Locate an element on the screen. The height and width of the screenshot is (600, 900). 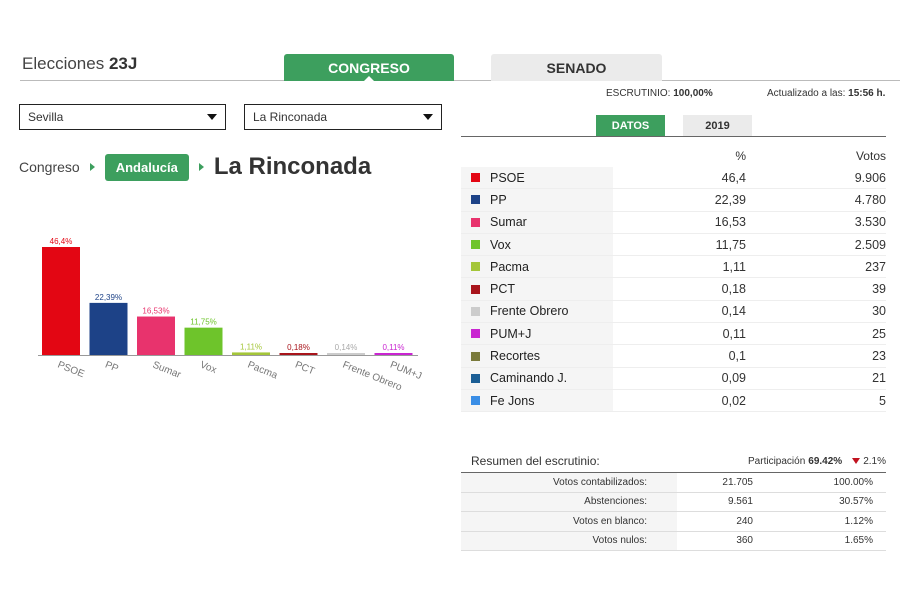
x-tick-label: Sumar is located at coordinates (167, 370).